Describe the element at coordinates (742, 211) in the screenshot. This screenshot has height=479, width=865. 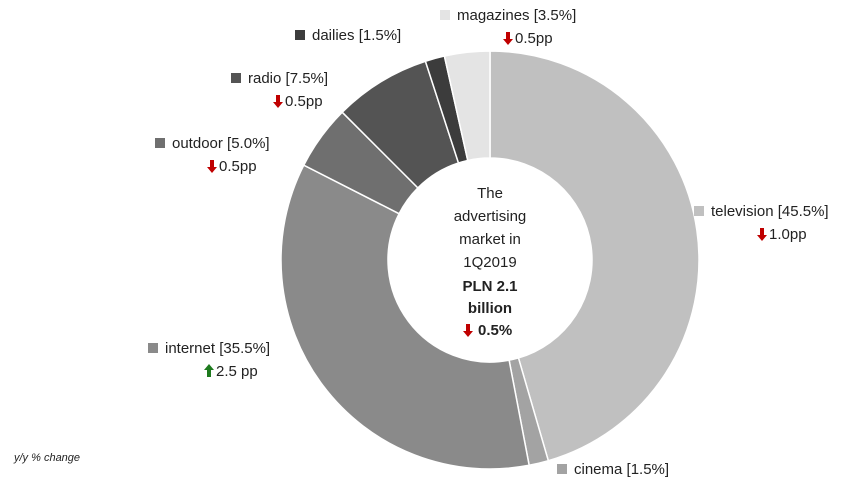
I see `category-name: television` at that location.